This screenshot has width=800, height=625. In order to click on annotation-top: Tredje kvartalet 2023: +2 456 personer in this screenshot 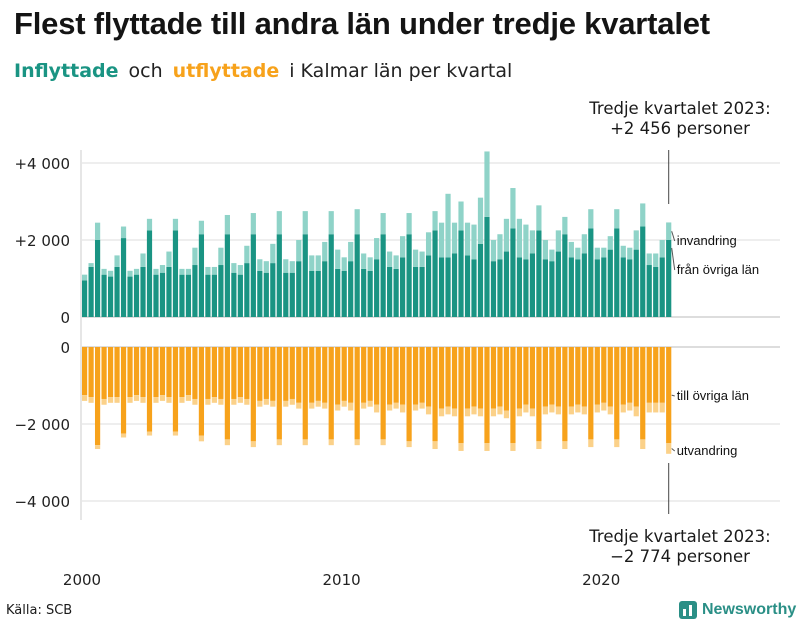, I will do `click(680, 119)`.